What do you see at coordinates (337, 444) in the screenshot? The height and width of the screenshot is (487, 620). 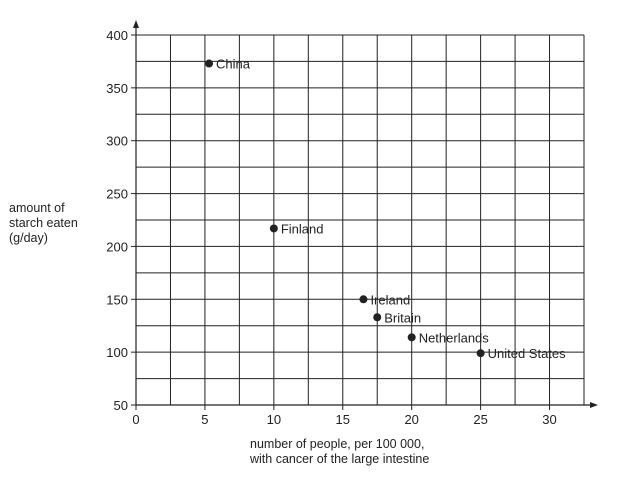 I see `x-axis-label-line: number of people, per 100 000,` at bounding box center [337, 444].